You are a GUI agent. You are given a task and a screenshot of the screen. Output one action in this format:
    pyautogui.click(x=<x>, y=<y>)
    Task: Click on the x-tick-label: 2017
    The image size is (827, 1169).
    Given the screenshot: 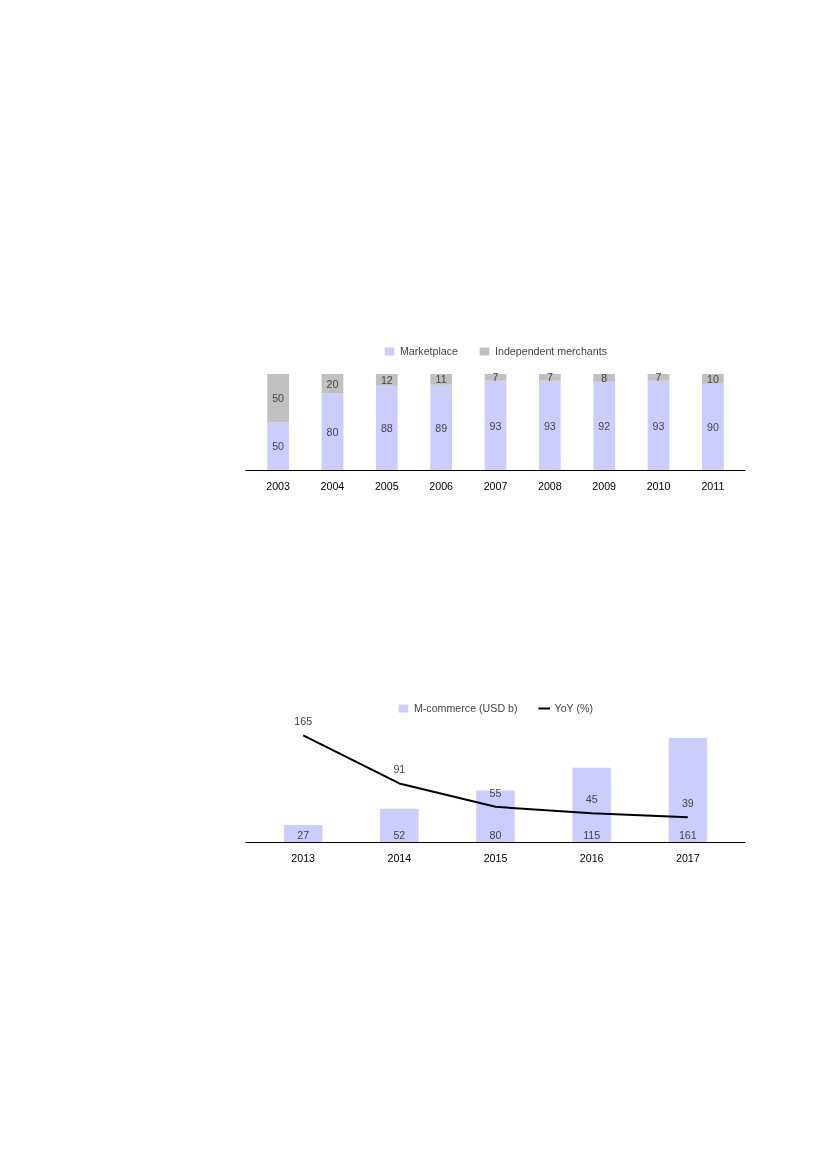 What is the action you would take?
    pyautogui.click(x=687, y=857)
    